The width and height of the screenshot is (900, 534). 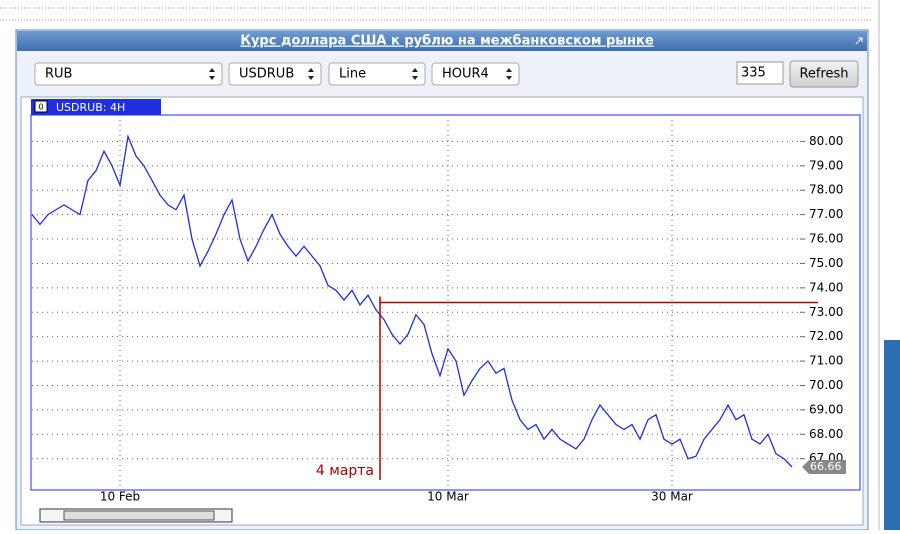 I want to click on x-tick-label: 10 Feb, so click(x=120, y=497).